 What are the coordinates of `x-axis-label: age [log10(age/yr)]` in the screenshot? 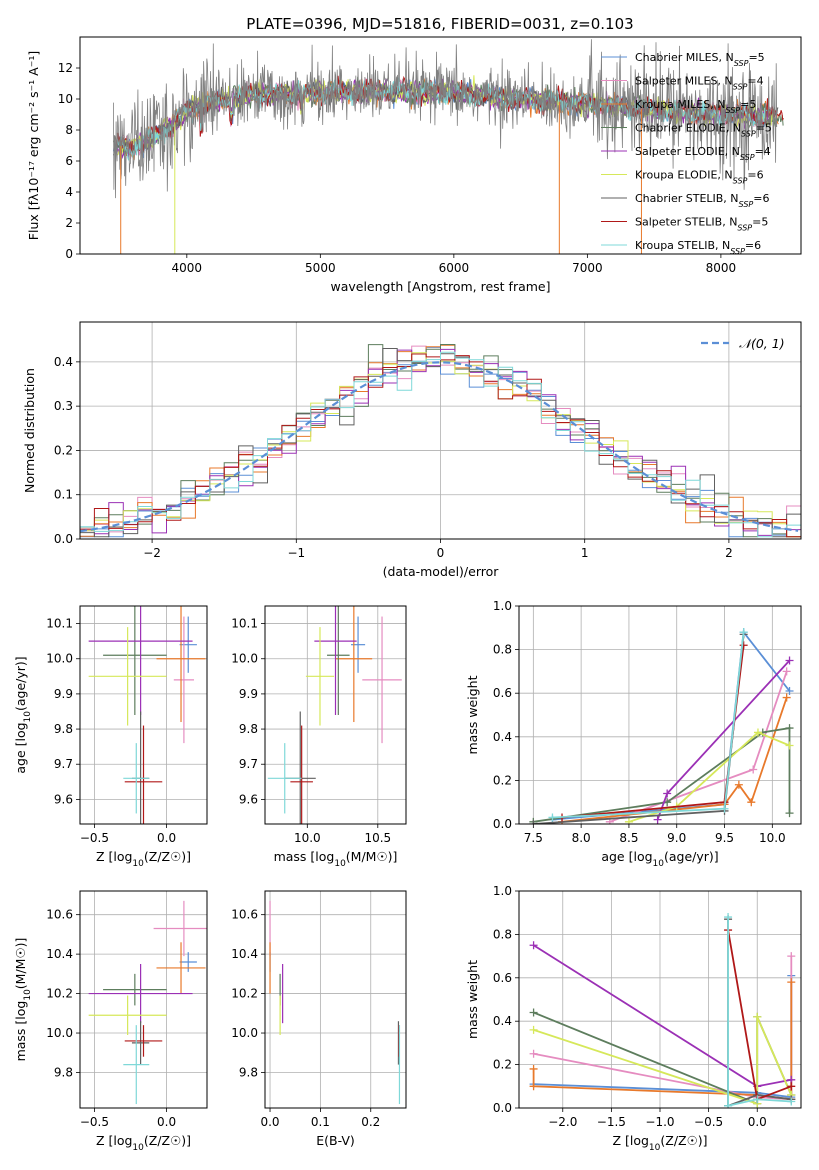 It's located at (659, 859).